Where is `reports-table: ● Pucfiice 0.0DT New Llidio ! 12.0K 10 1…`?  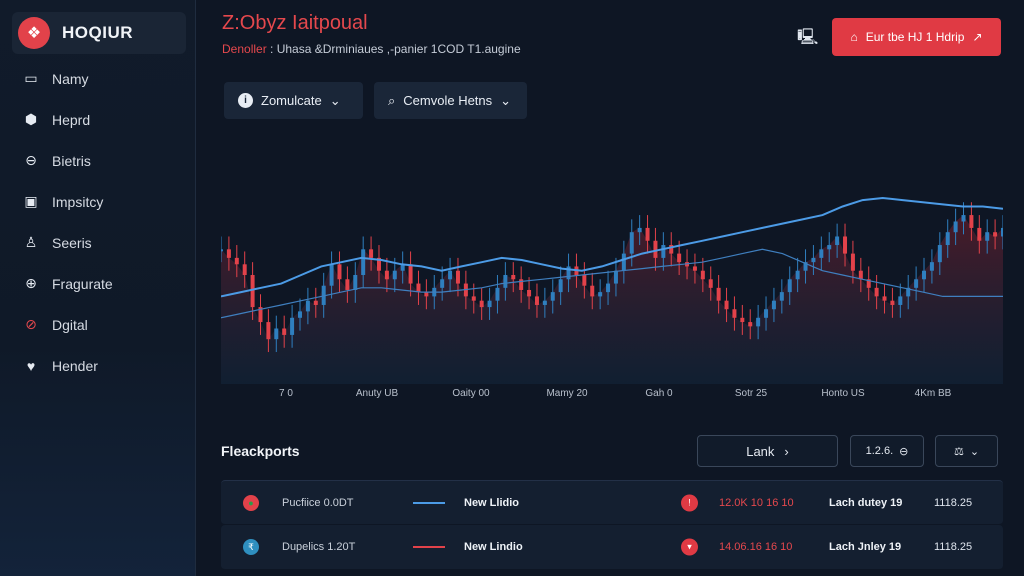
reports-table: ● Pucfiice 0.0DT New Llidio ! 12.0K 10 1… is located at coordinates (612, 525).